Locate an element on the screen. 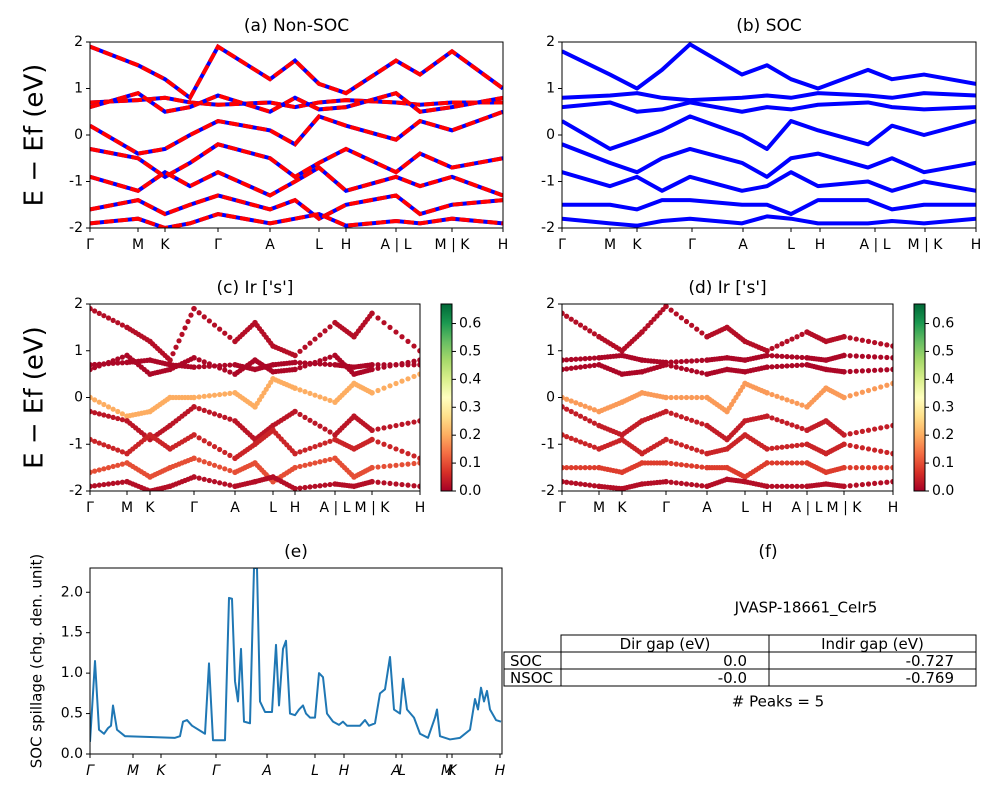  colorbar-tick-label: 0.3 is located at coordinates (943, 407).